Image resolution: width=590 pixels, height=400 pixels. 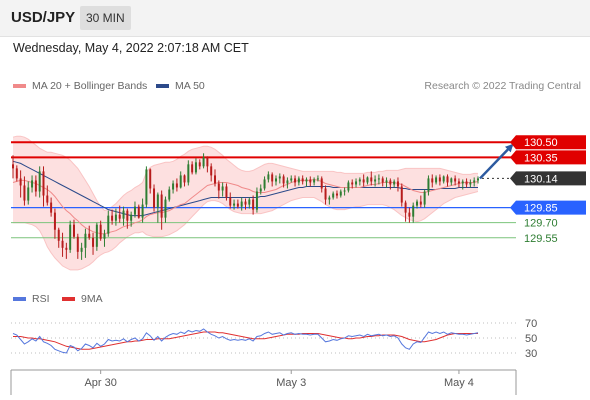 What do you see at coordinates (541, 239) in the screenshot?
I see `support-level-label: 129.55` at bounding box center [541, 239].